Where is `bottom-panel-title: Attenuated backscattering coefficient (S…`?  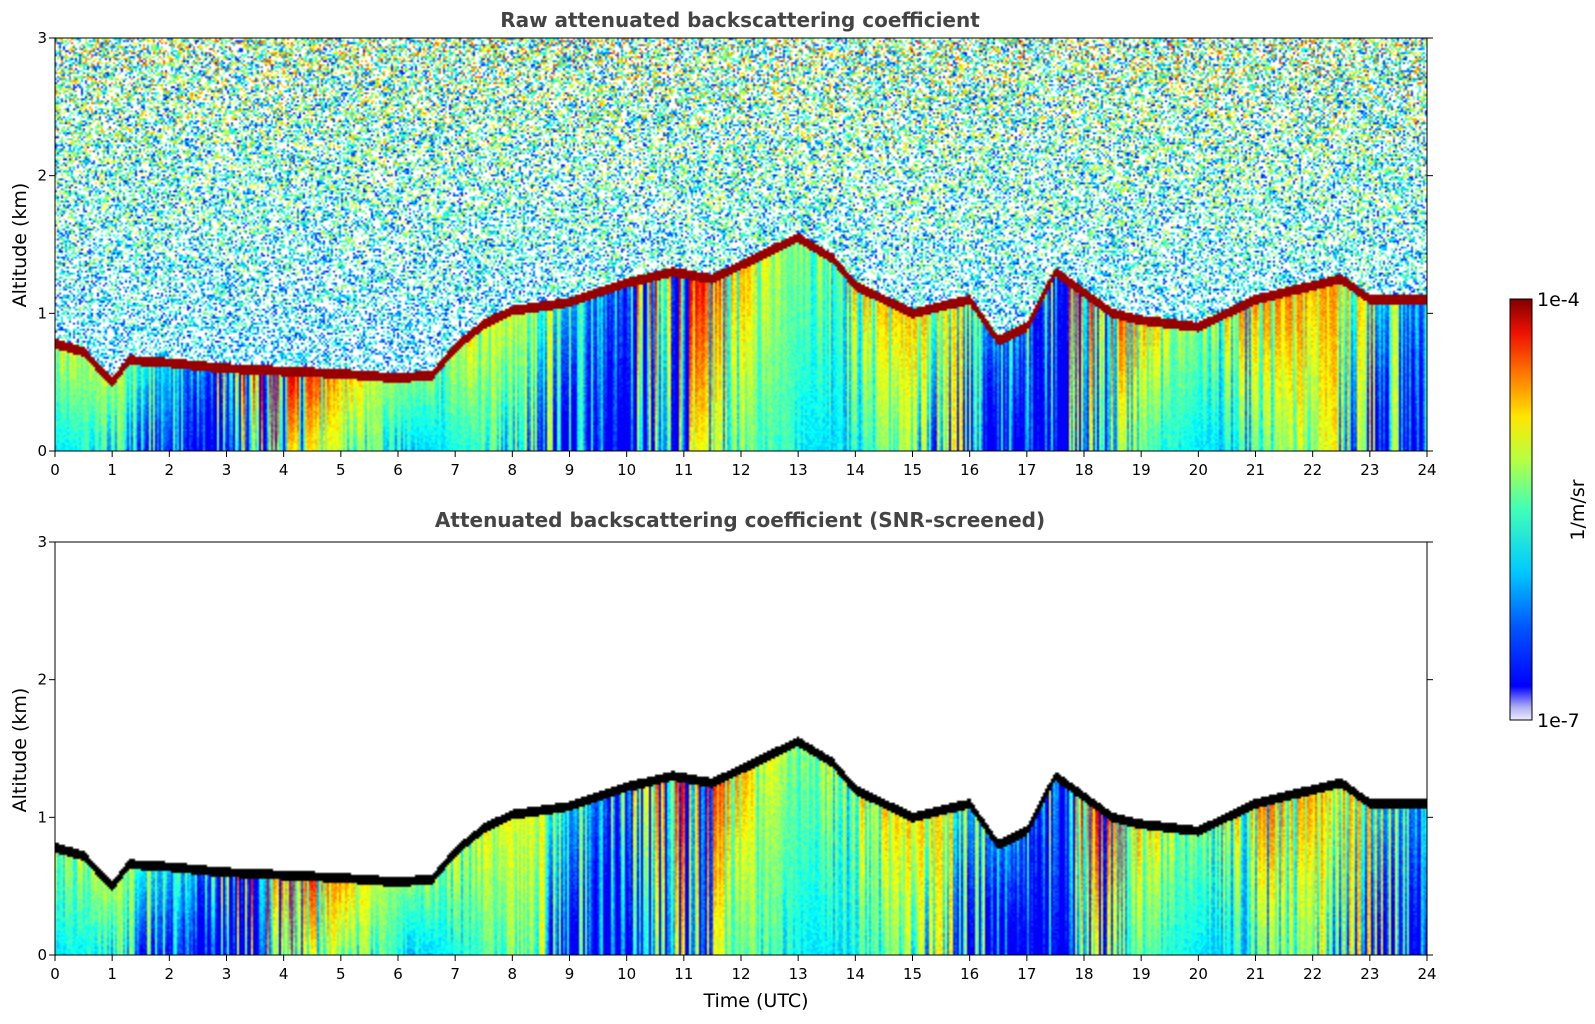
bottom-panel-title: Attenuated backscattering coefficient (S… is located at coordinates (740, 520).